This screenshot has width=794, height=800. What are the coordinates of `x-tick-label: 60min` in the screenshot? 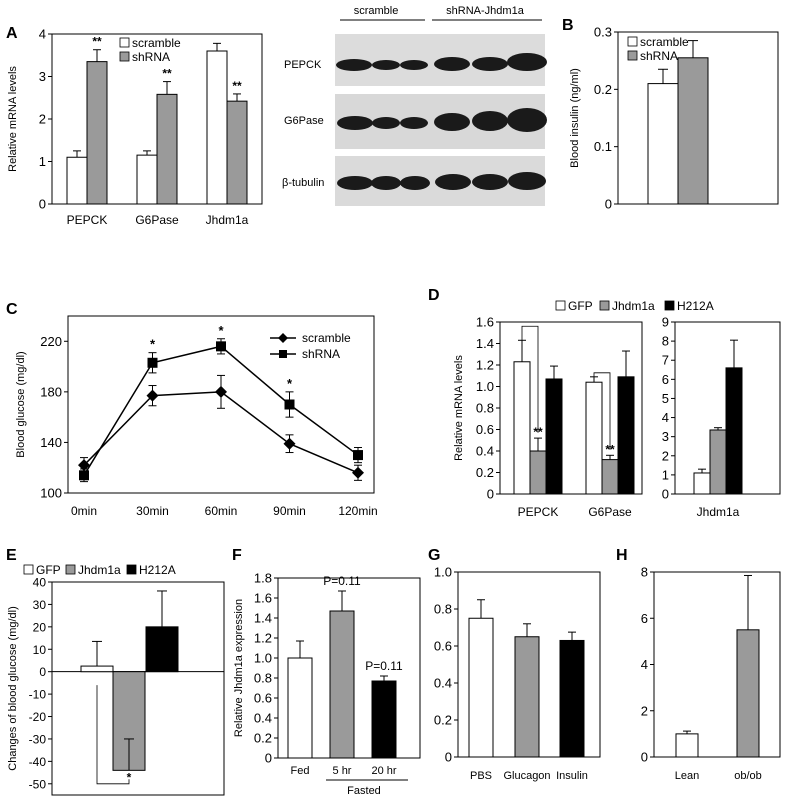 It's located at (221, 511).